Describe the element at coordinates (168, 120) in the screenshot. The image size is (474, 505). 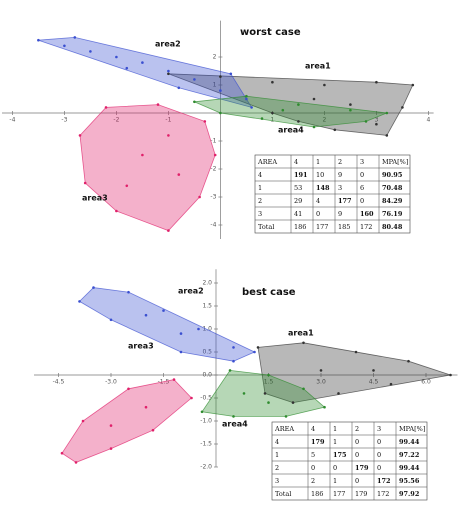
I see `x-tick-label: -1` at that location.